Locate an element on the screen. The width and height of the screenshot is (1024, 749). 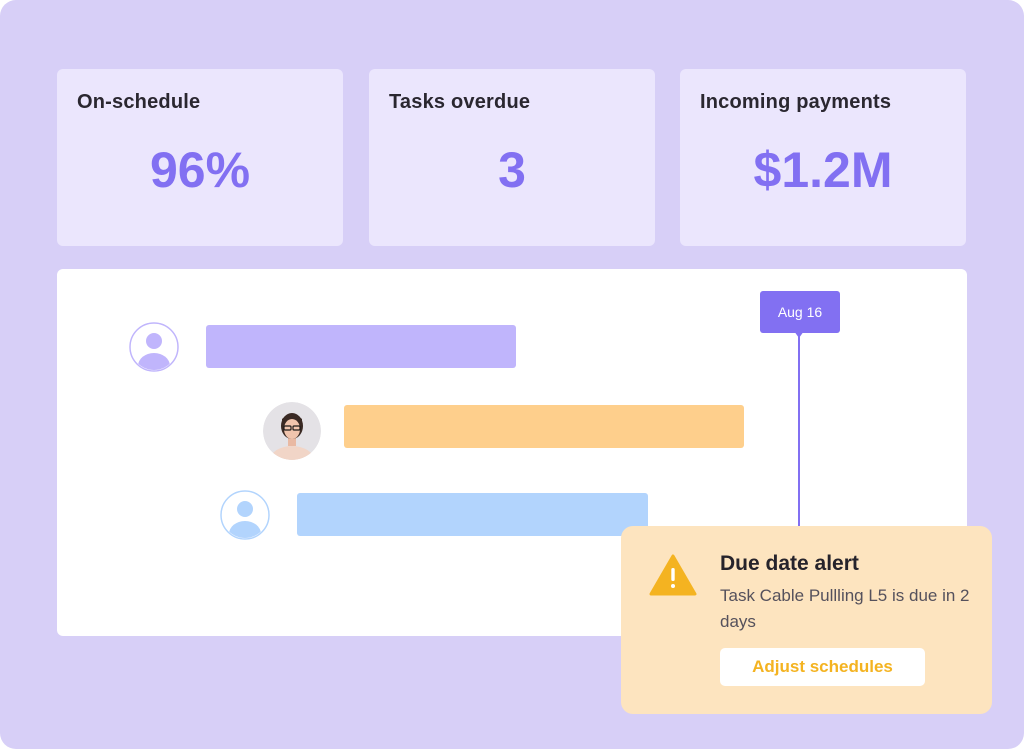
metric-value: 96% is located at coordinates (200, 170).